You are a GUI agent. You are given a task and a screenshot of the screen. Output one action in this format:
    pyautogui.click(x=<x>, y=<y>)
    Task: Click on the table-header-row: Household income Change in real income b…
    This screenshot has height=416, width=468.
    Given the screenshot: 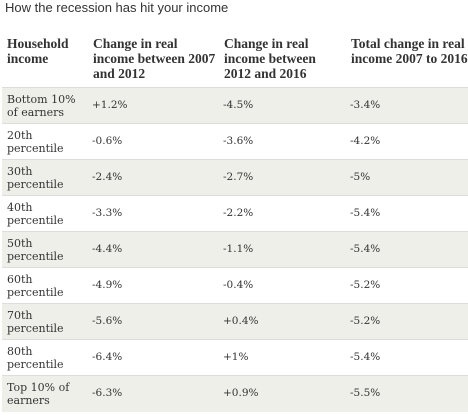 What is the action you would take?
    pyautogui.click(x=235, y=61)
    